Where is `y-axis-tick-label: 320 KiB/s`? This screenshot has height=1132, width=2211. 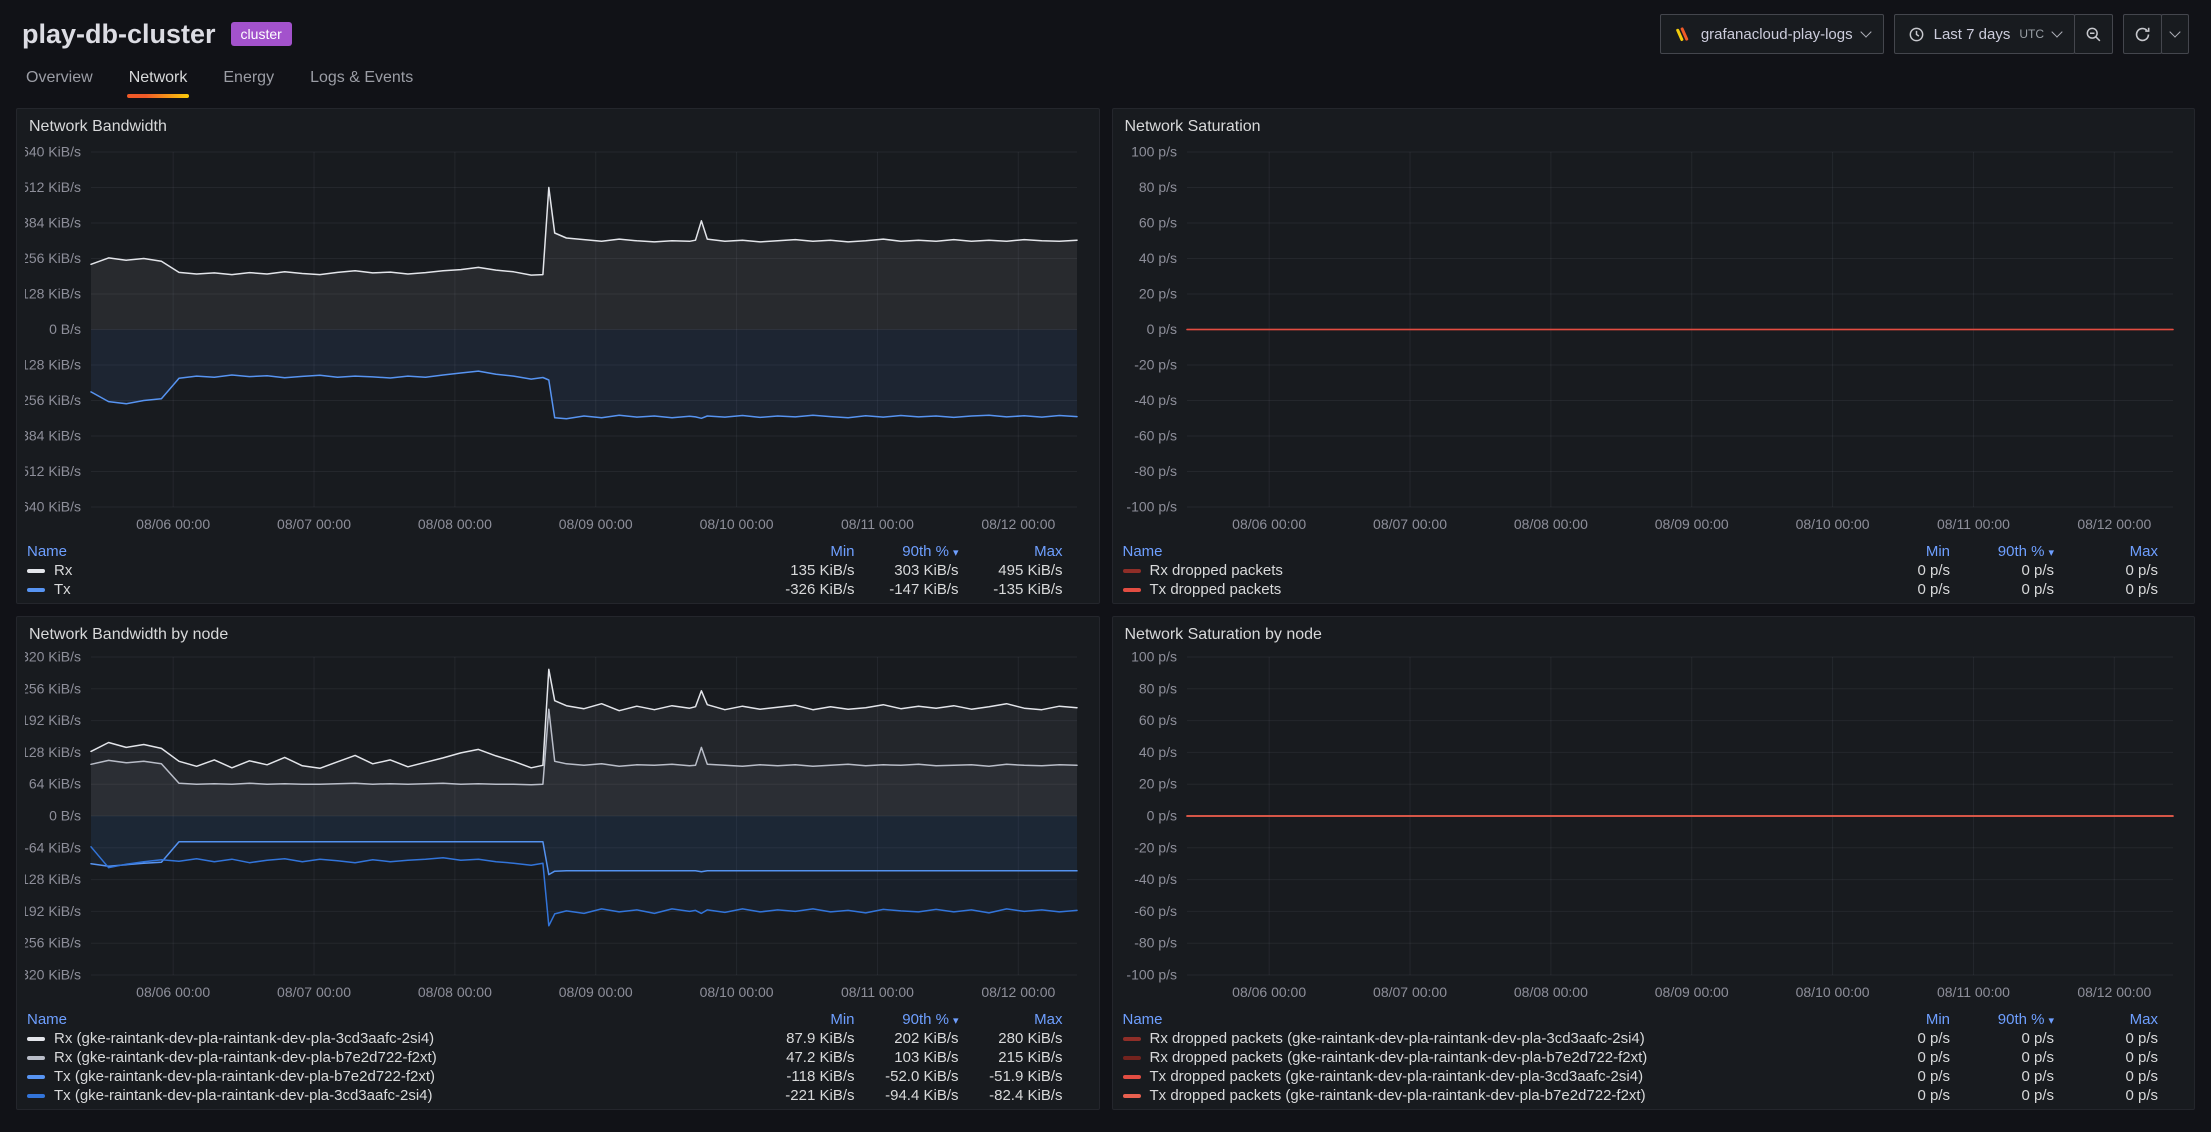 y-axis-tick-label: 320 KiB/s is located at coordinates (53, 656).